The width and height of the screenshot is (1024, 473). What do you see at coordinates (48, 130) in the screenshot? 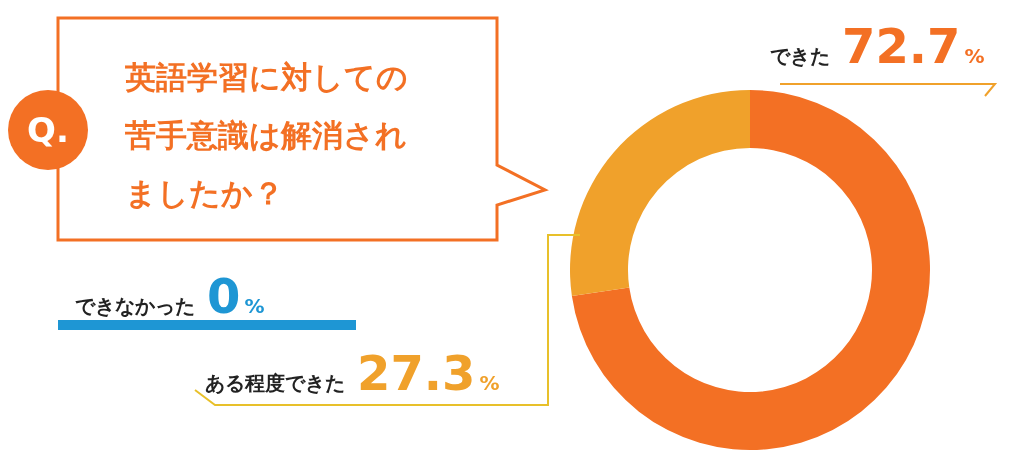
I see `text: Q.` at bounding box center [48, 130].